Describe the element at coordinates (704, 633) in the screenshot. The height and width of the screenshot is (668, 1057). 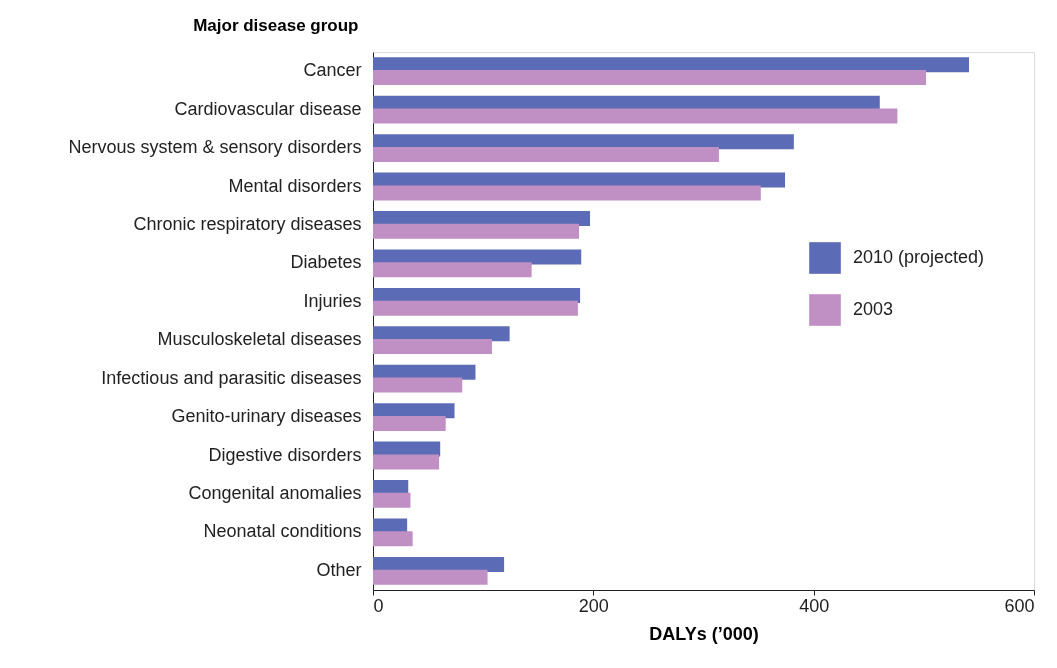
I see `x-axis-title: DALYs (’000)` at that location.